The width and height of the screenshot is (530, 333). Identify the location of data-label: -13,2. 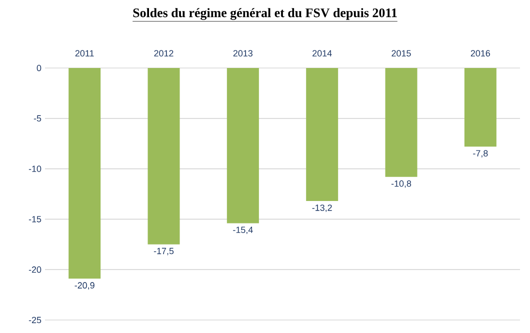
(322, 208).